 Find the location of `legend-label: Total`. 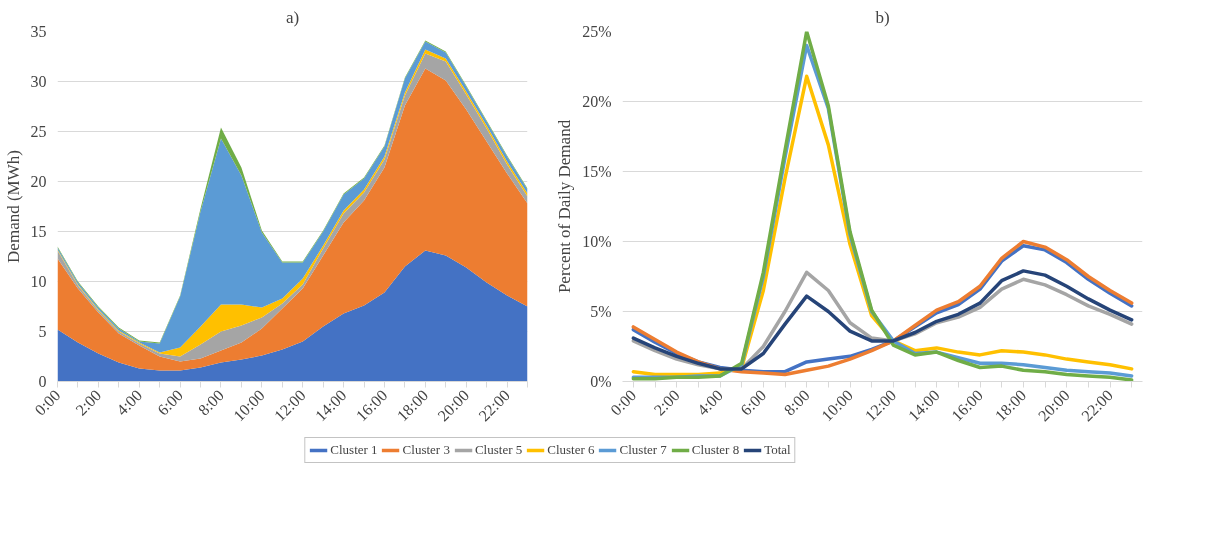

legend-label: Total is located at coordinates (777, 450).